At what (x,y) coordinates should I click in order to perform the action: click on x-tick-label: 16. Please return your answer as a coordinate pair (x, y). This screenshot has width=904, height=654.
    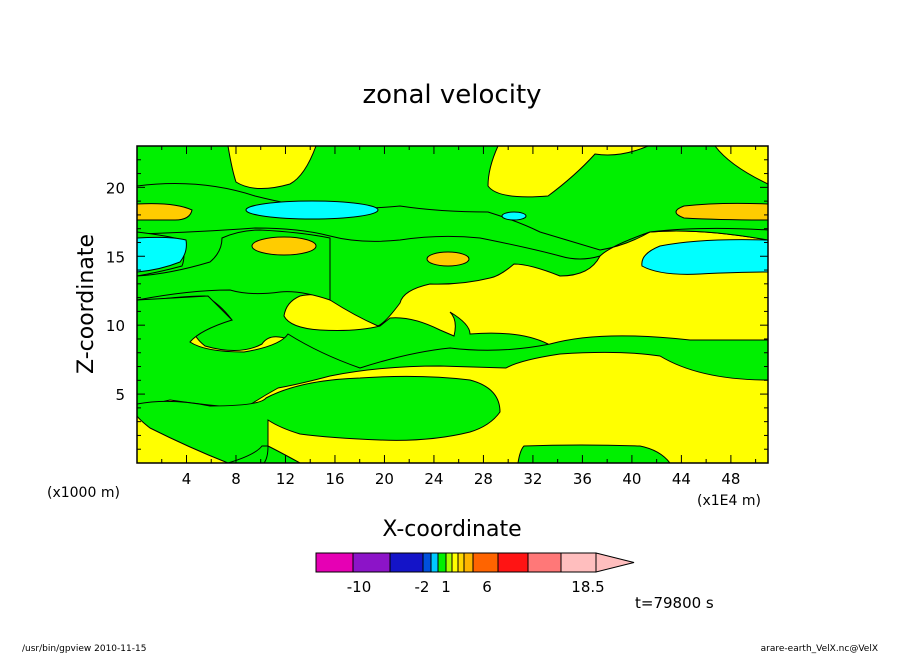
    Looking at the image, I should click on (334, 479).